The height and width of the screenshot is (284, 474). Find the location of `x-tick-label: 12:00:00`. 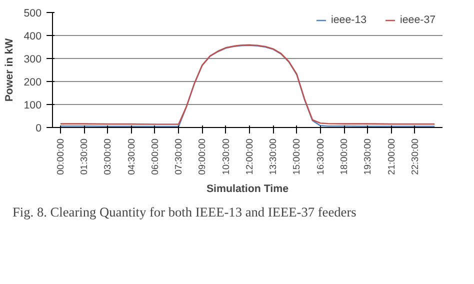

x-tick-label: 12:00:00 is located at coordinates (249, 156).